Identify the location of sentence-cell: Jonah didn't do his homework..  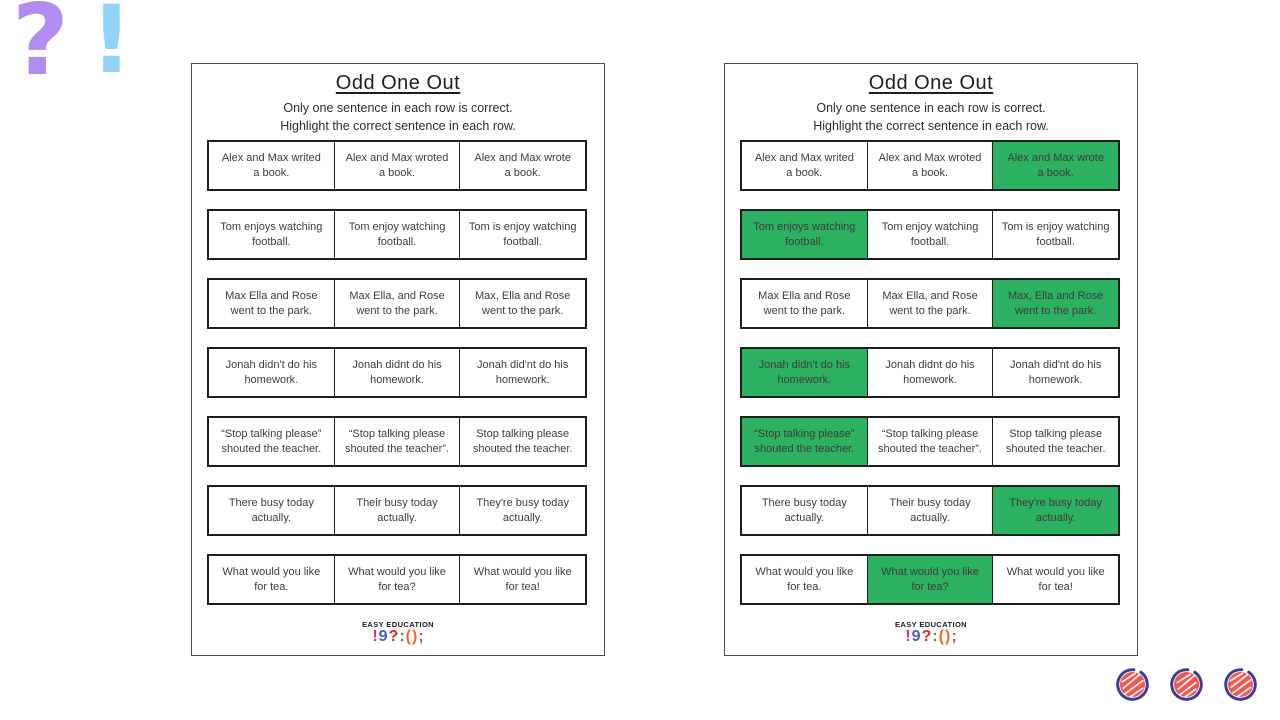
(272, 372).